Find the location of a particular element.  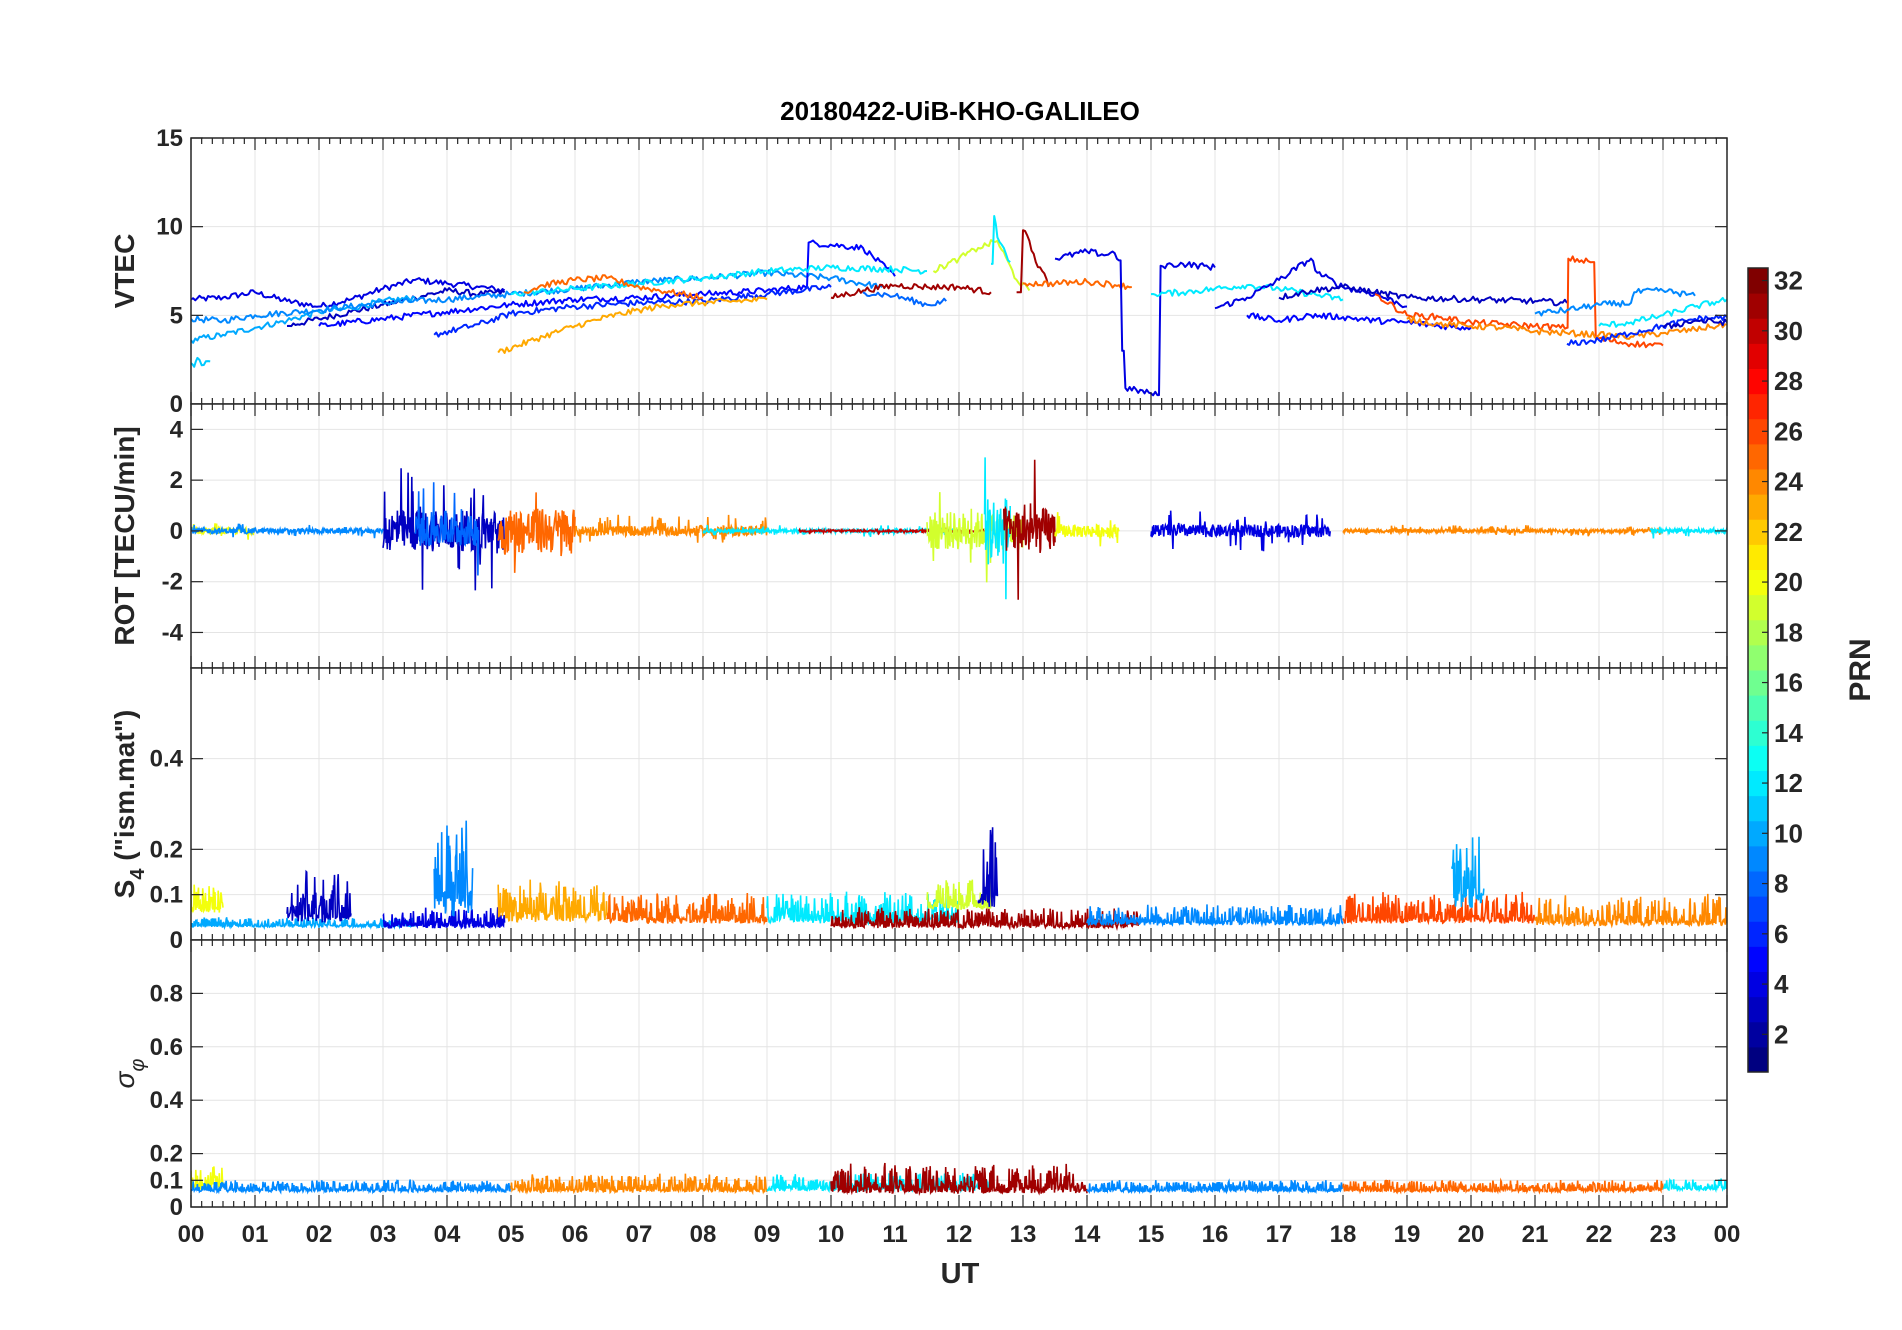

x-tick-label: 11 is located at coordinates (894, 1234).